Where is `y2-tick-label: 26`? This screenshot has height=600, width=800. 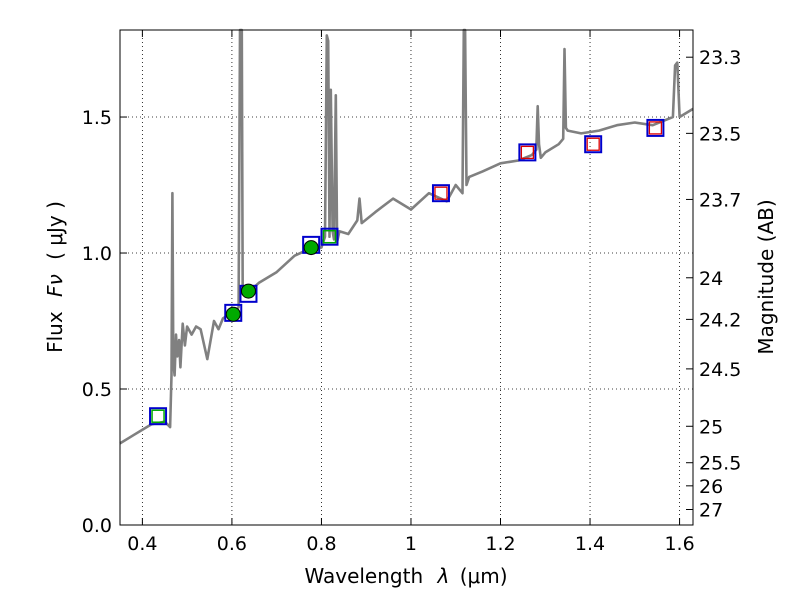
y2-tick-label: 26 is located at coordinates (711, 487).